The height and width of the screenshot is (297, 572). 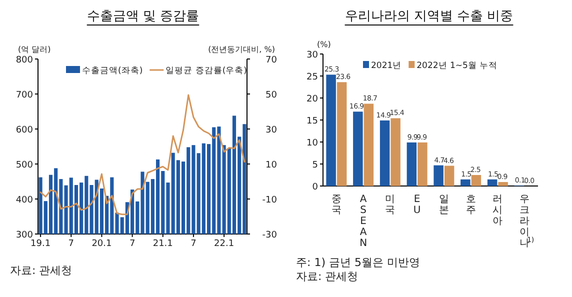 What do you see at coordinates (143, 155) in the screenshot?
I see `line-series` at bounding box center [143, 155].